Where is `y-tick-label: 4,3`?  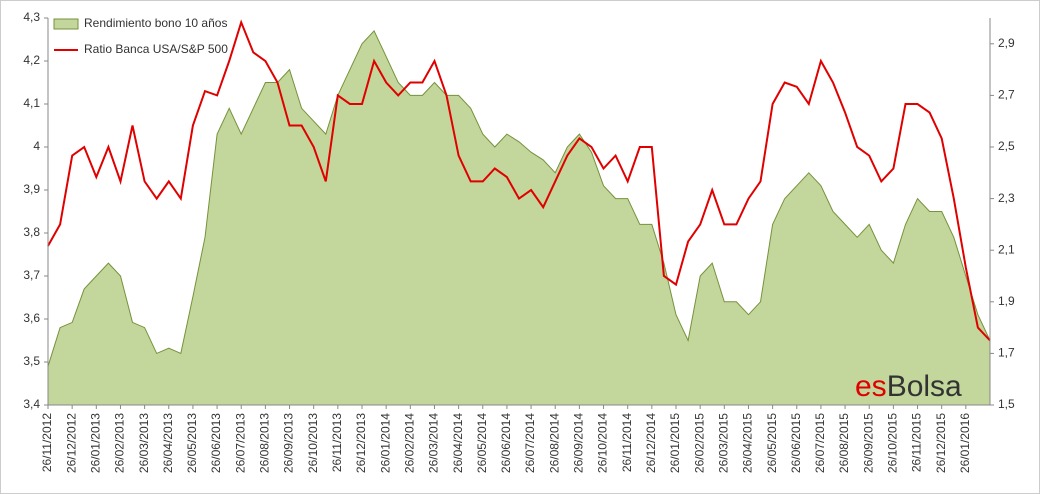
y-tick-label: 4,3 is located at coordinates (31, 17).